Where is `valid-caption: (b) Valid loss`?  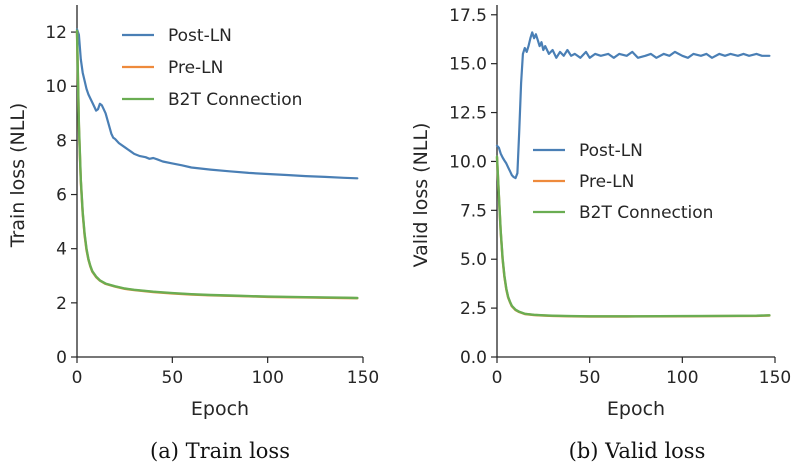
valid-caption: (b) Valid loss is located at coordinates (637, 451).